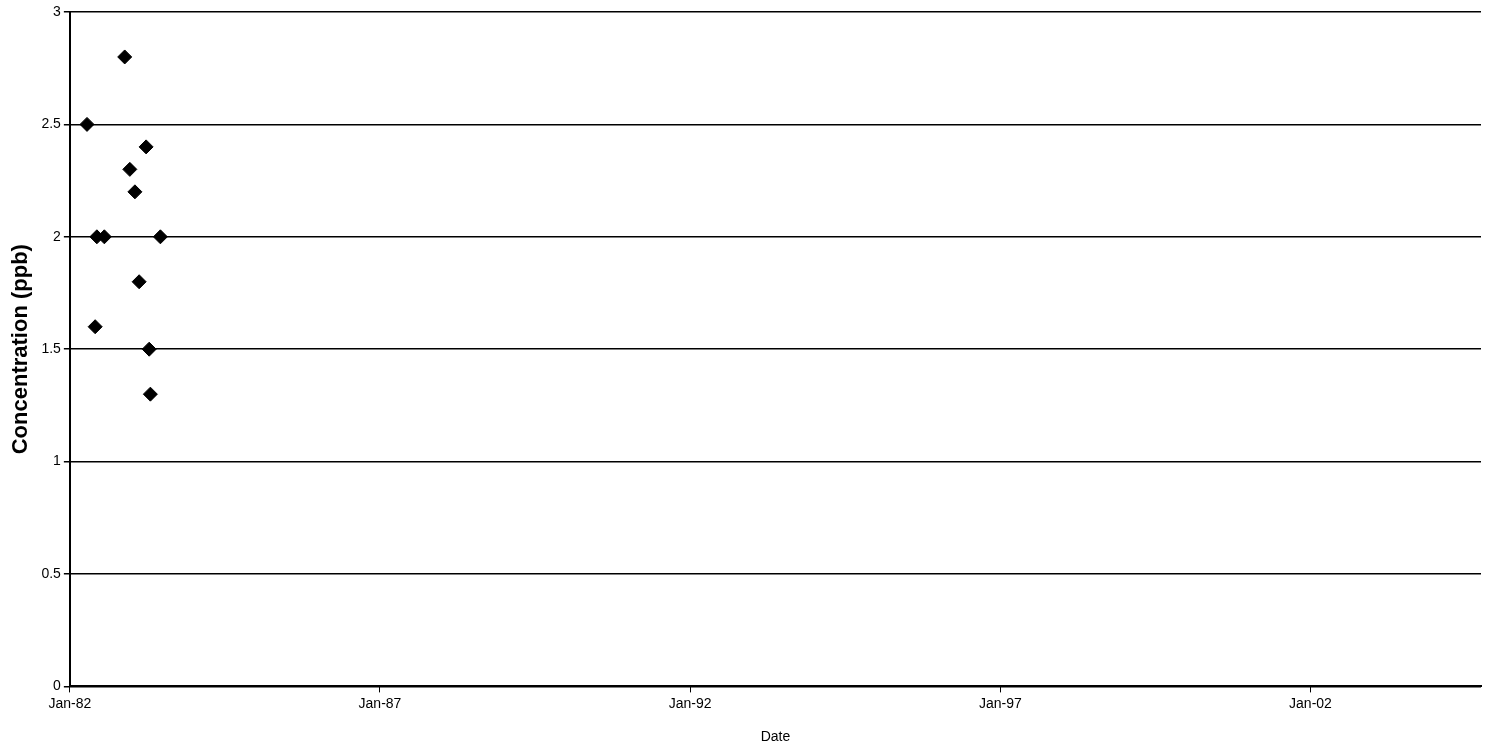 This screenshot has width=1489, height=754. What do you see at coordinates (775, 736) in the screenshot?
I see `x-axis-title: Date` at bounding box center [775, 736].